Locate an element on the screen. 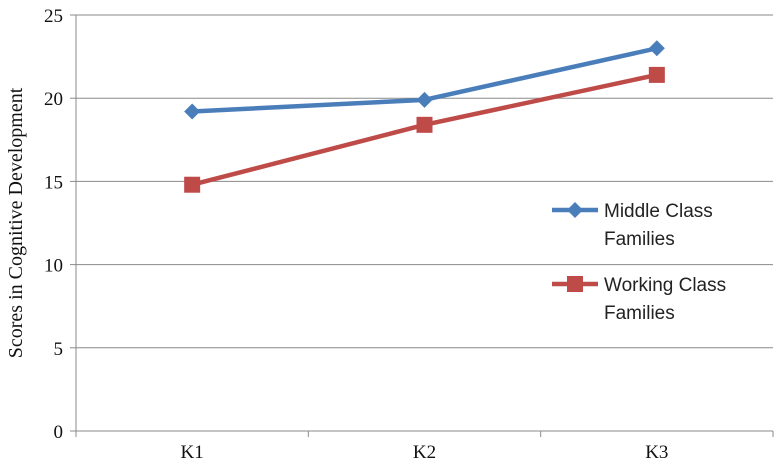 The width and height of the screenshot is (777, 465). legend-label: Middle Class is located at coordinates (658, 211).